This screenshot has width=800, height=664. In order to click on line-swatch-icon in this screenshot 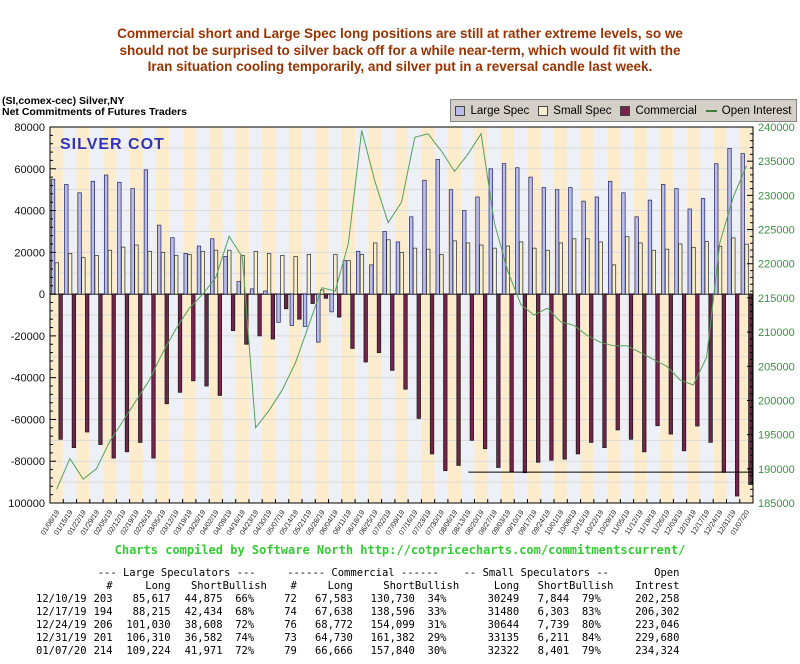, I will do `click(711, 110)`.